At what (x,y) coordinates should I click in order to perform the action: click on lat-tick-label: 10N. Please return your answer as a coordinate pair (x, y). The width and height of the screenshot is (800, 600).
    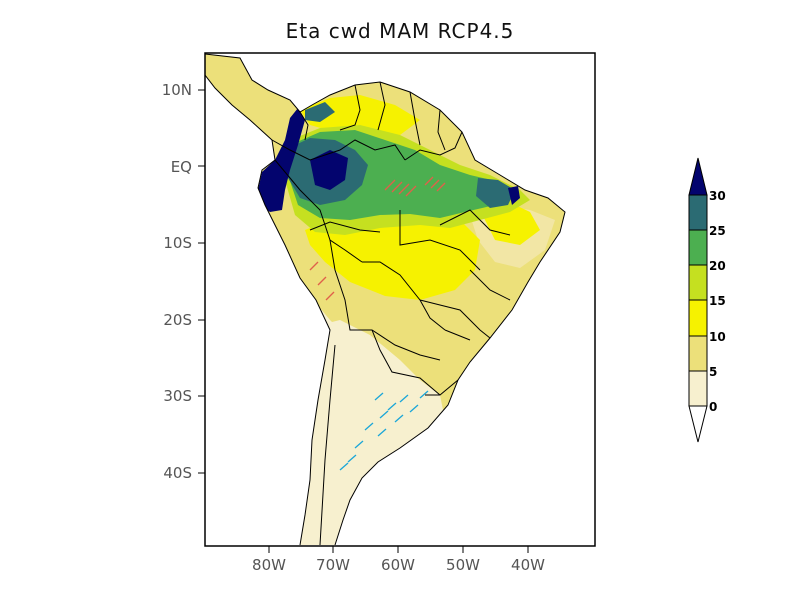
    Looking at the image, I should click on (177, 90).